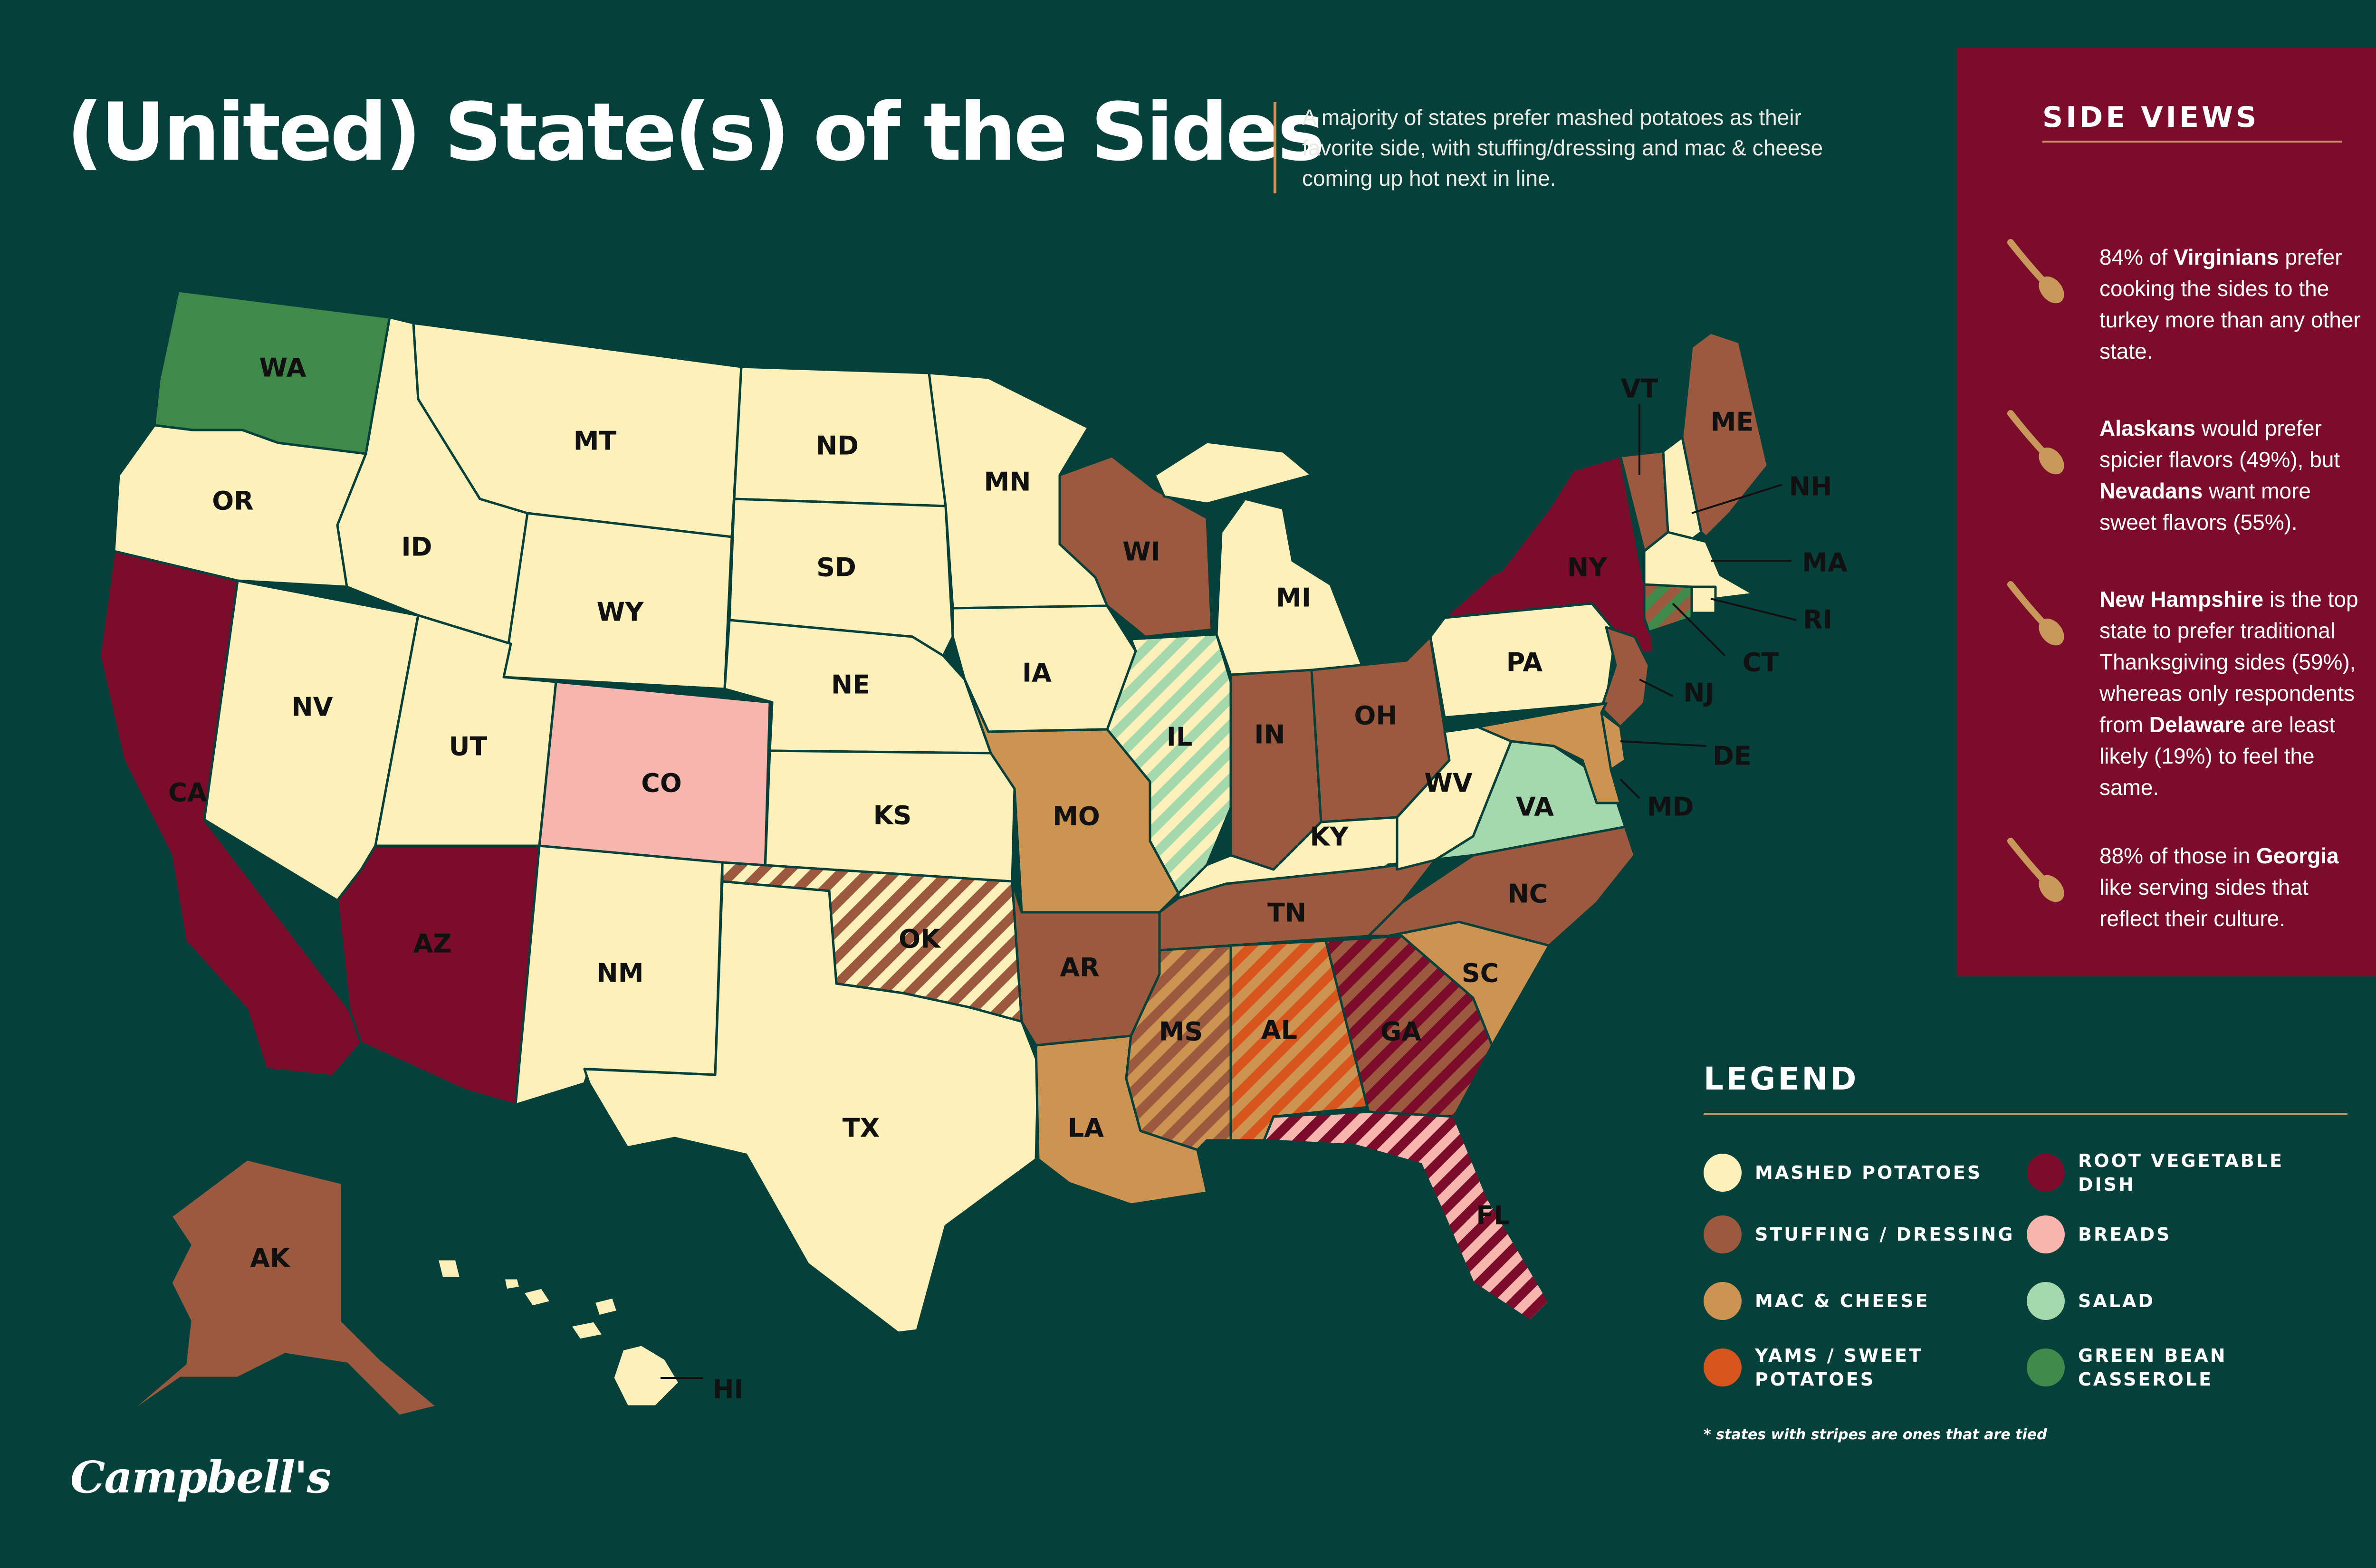 This screenshot has width=2376, height=1568. Describe the element at coordinates (1079, 968) in the screenshot. I see `state-label-ar: AR` at that location.